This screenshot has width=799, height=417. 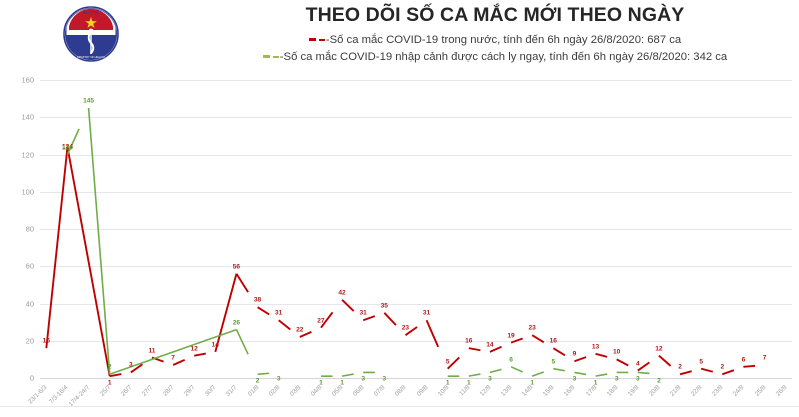 I want to click on data-point-label: 35, so click(x=384, y=306).